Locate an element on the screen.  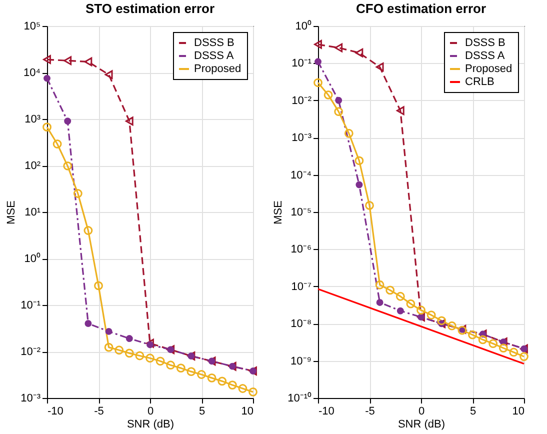
y-tick-label: 10⁻⁹ is located at coordinates (301, 361).